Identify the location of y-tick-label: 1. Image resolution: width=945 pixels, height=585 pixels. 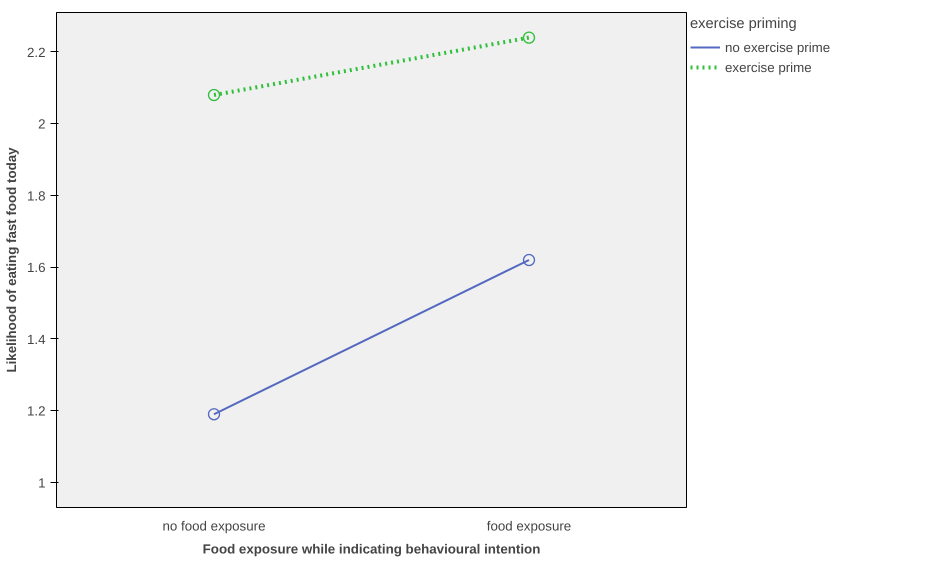
(42, 482).